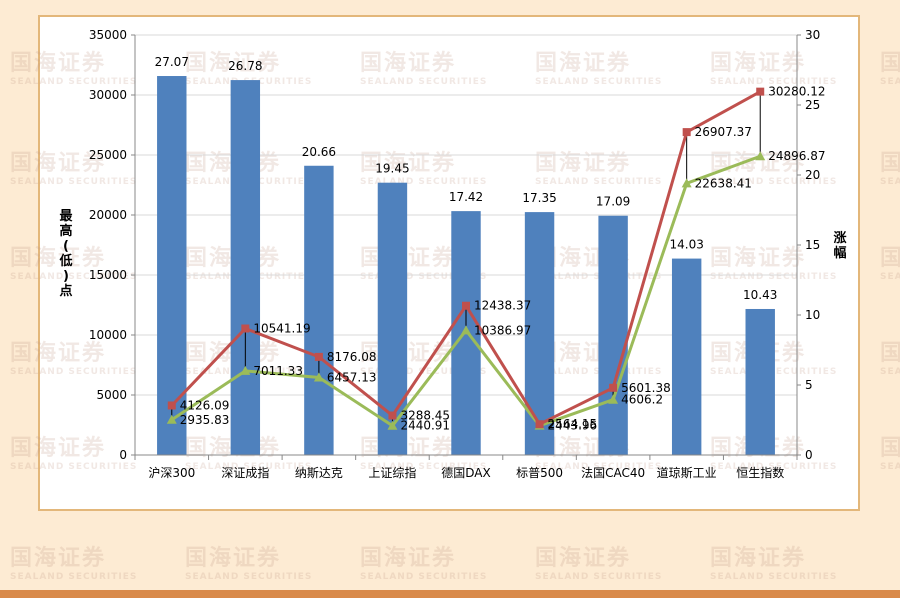  What do you see at coordinates (108, 35) in the screenshot?
I see `y-tick-label: 35000` at bounding box center [108, 35].